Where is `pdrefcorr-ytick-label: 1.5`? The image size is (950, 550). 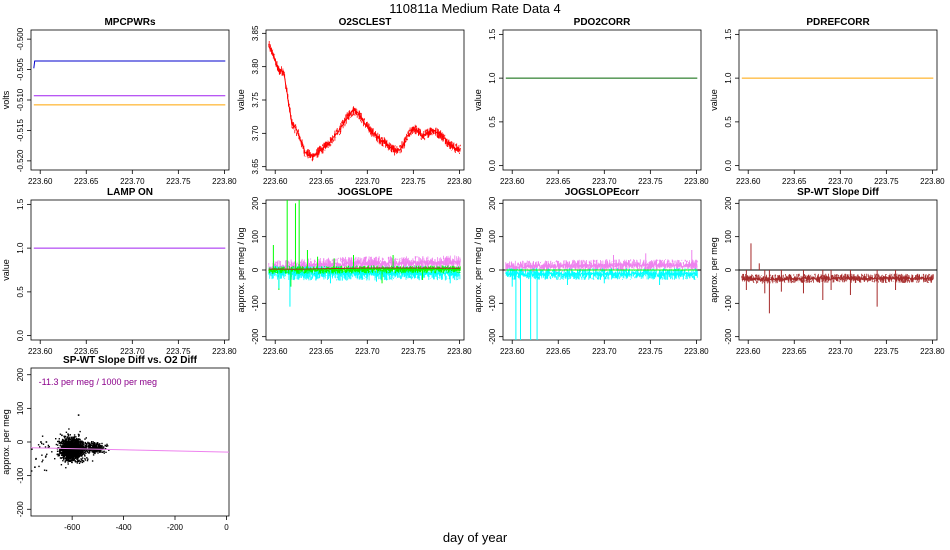
pdrefcorr-ytick-label: 1.5 is located at coordinates (728, 34).